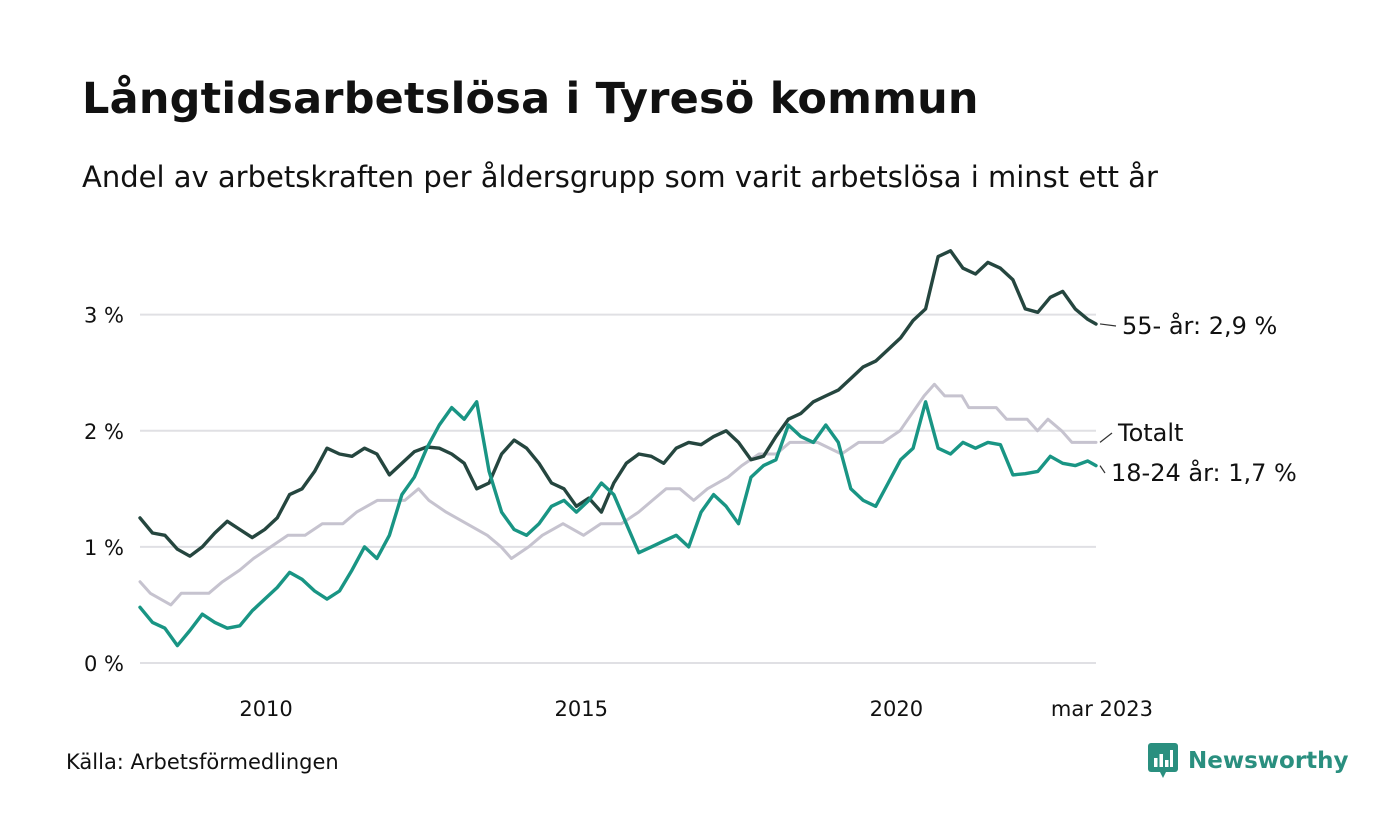  Describe the element at coordinates (104, 316) in the screenshot. I see `y-tick-label: 3 %` at that location.